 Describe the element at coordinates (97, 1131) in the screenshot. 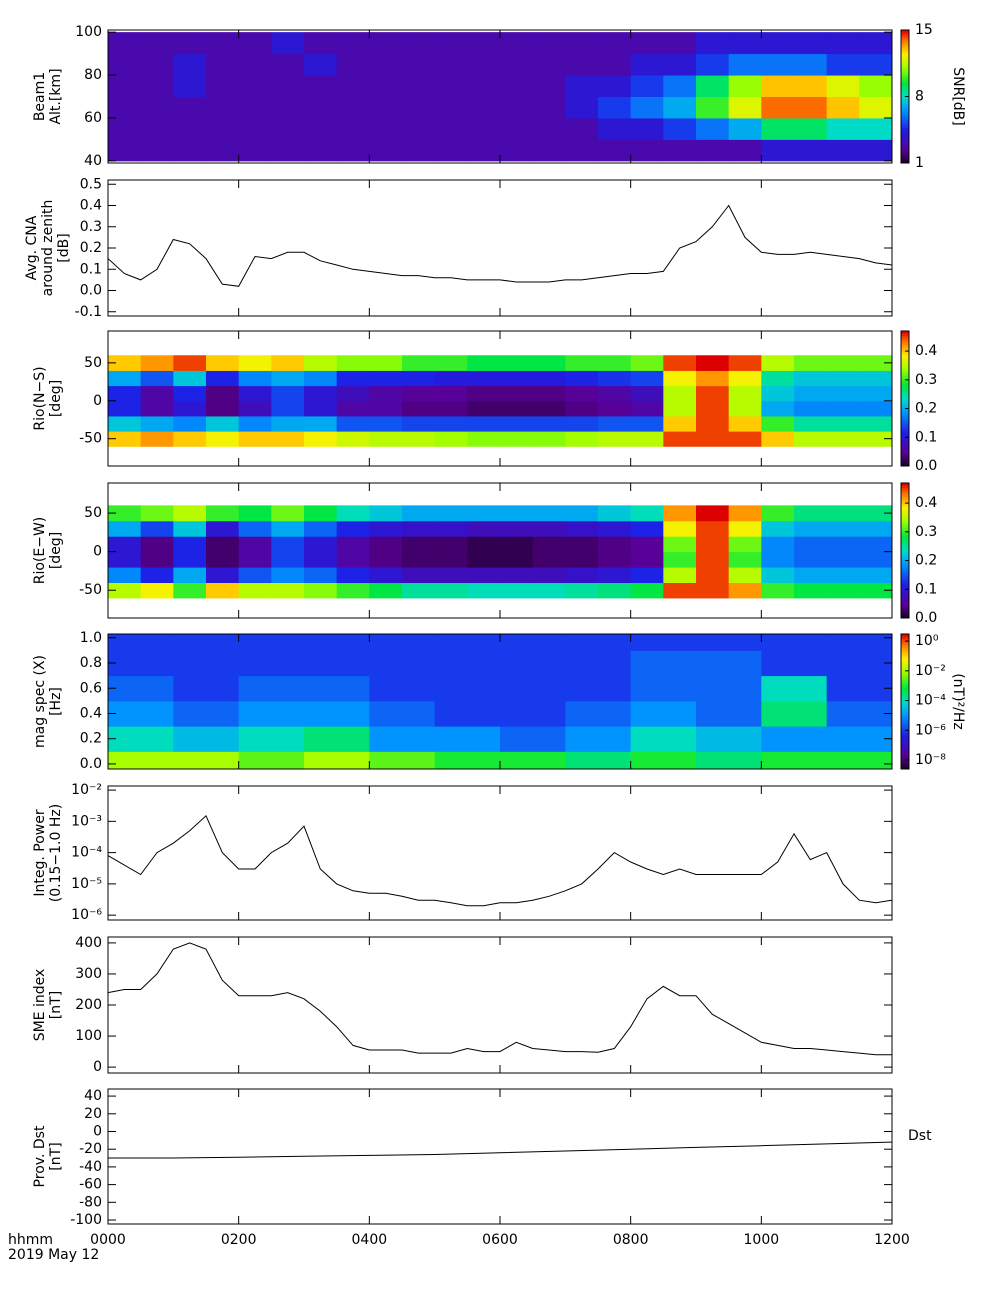

I see `y-tick-label: 0` at that location.